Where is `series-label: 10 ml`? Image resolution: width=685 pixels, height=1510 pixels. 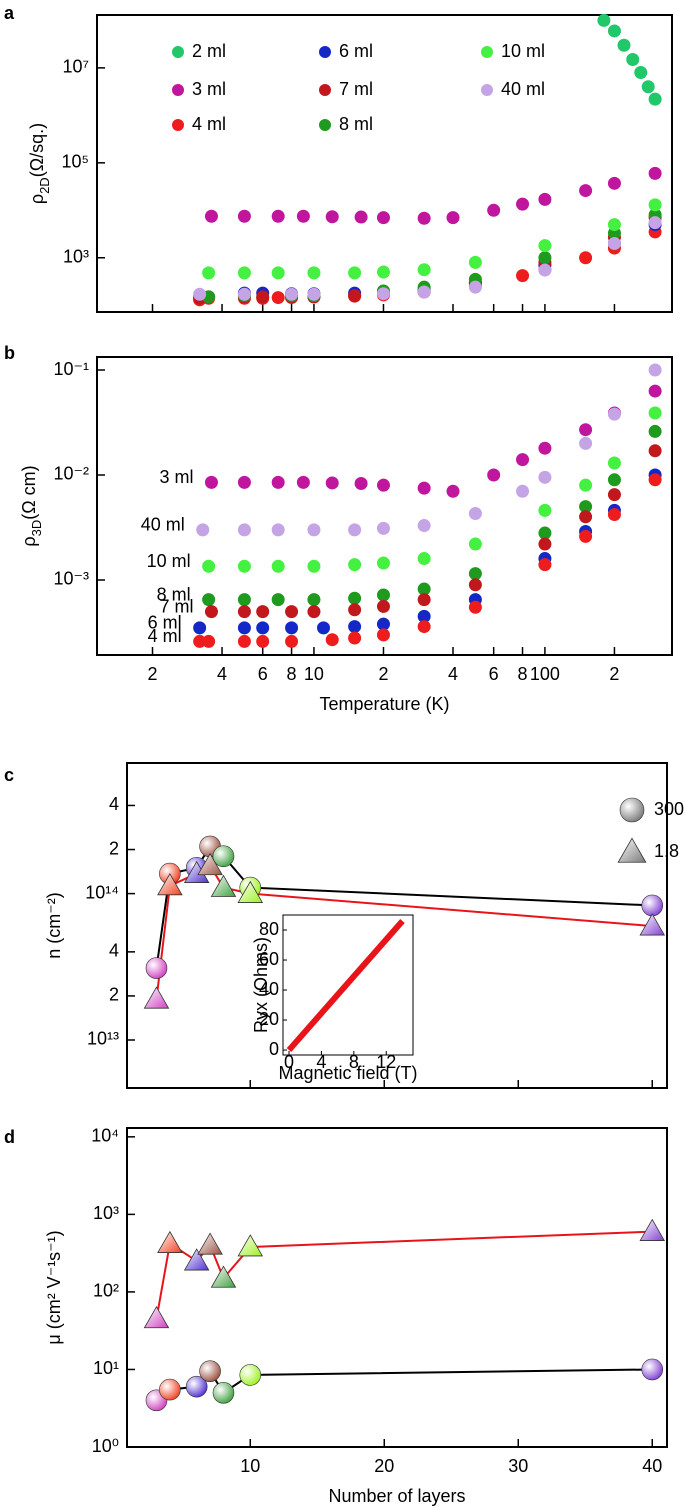 series-label: 10 ml is located at coordinates (169, 561).